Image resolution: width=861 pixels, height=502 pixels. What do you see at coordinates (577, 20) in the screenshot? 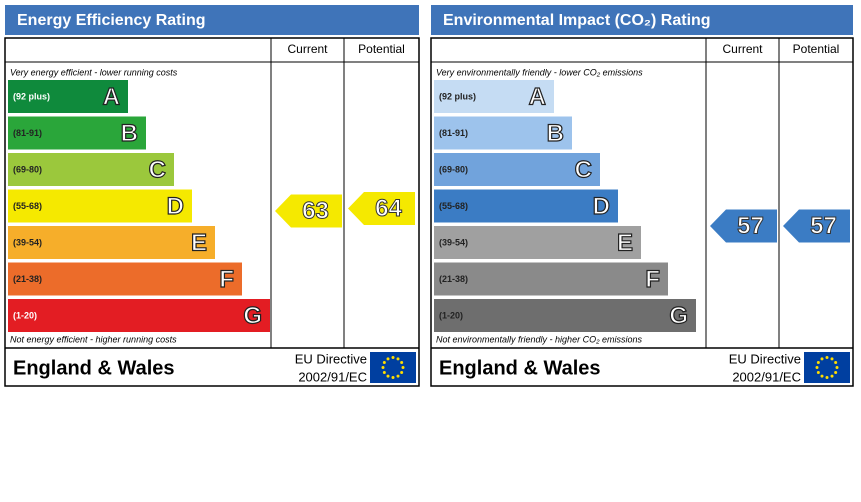
I see `panel-title: Environmental Impact (CO₂) Rating` at bounding box center [577, 20].